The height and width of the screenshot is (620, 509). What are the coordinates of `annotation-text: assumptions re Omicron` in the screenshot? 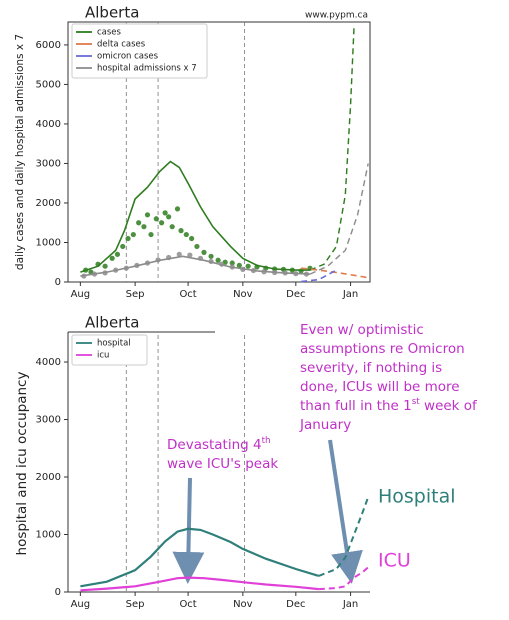 It's located at (382, 349).